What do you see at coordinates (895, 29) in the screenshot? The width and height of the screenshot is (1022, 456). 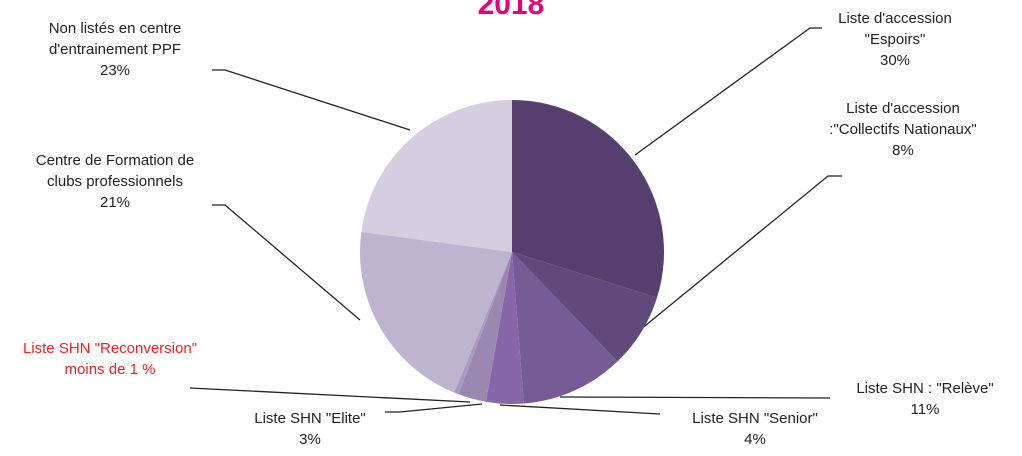 I see `category-label: Liste d'accession "Espoirs"` at bounding box center [895, 29].